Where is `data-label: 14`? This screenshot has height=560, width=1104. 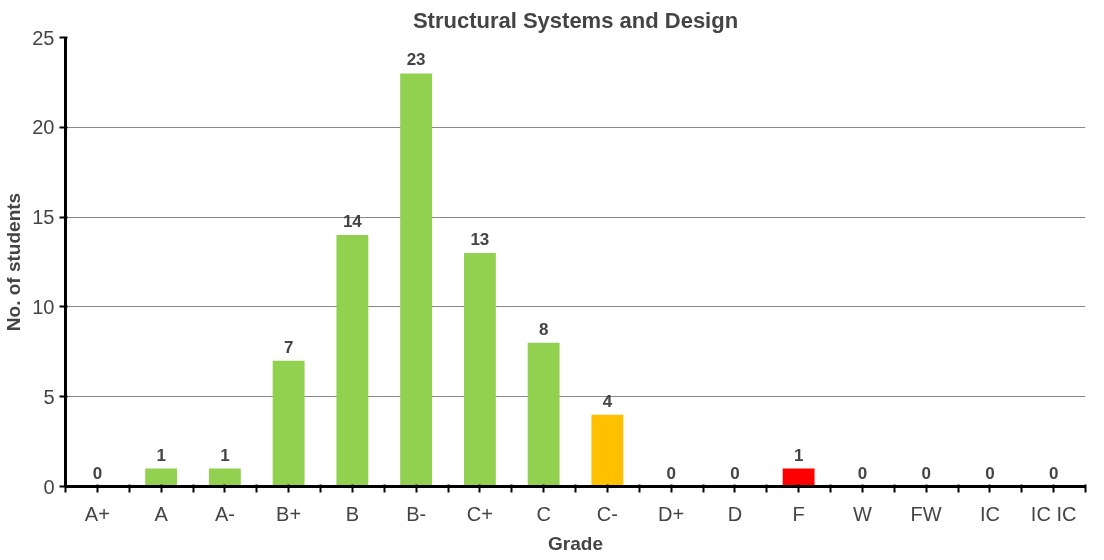 data-label: 14 is located at coordinates (352, 222).